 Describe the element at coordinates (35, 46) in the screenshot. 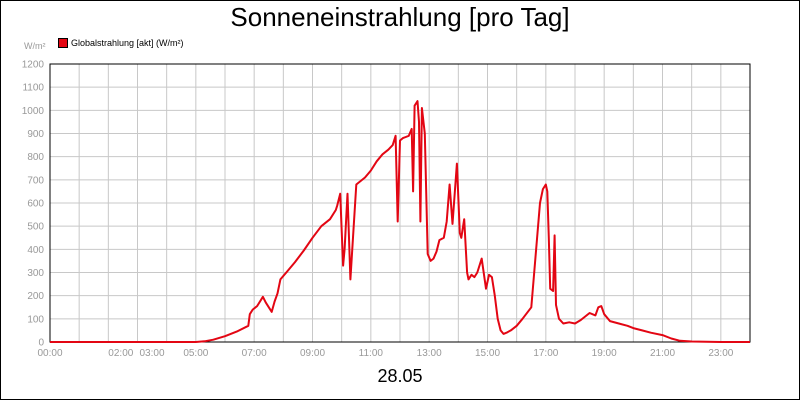

I see `y-axis-unit-label: W/m²` at that location.